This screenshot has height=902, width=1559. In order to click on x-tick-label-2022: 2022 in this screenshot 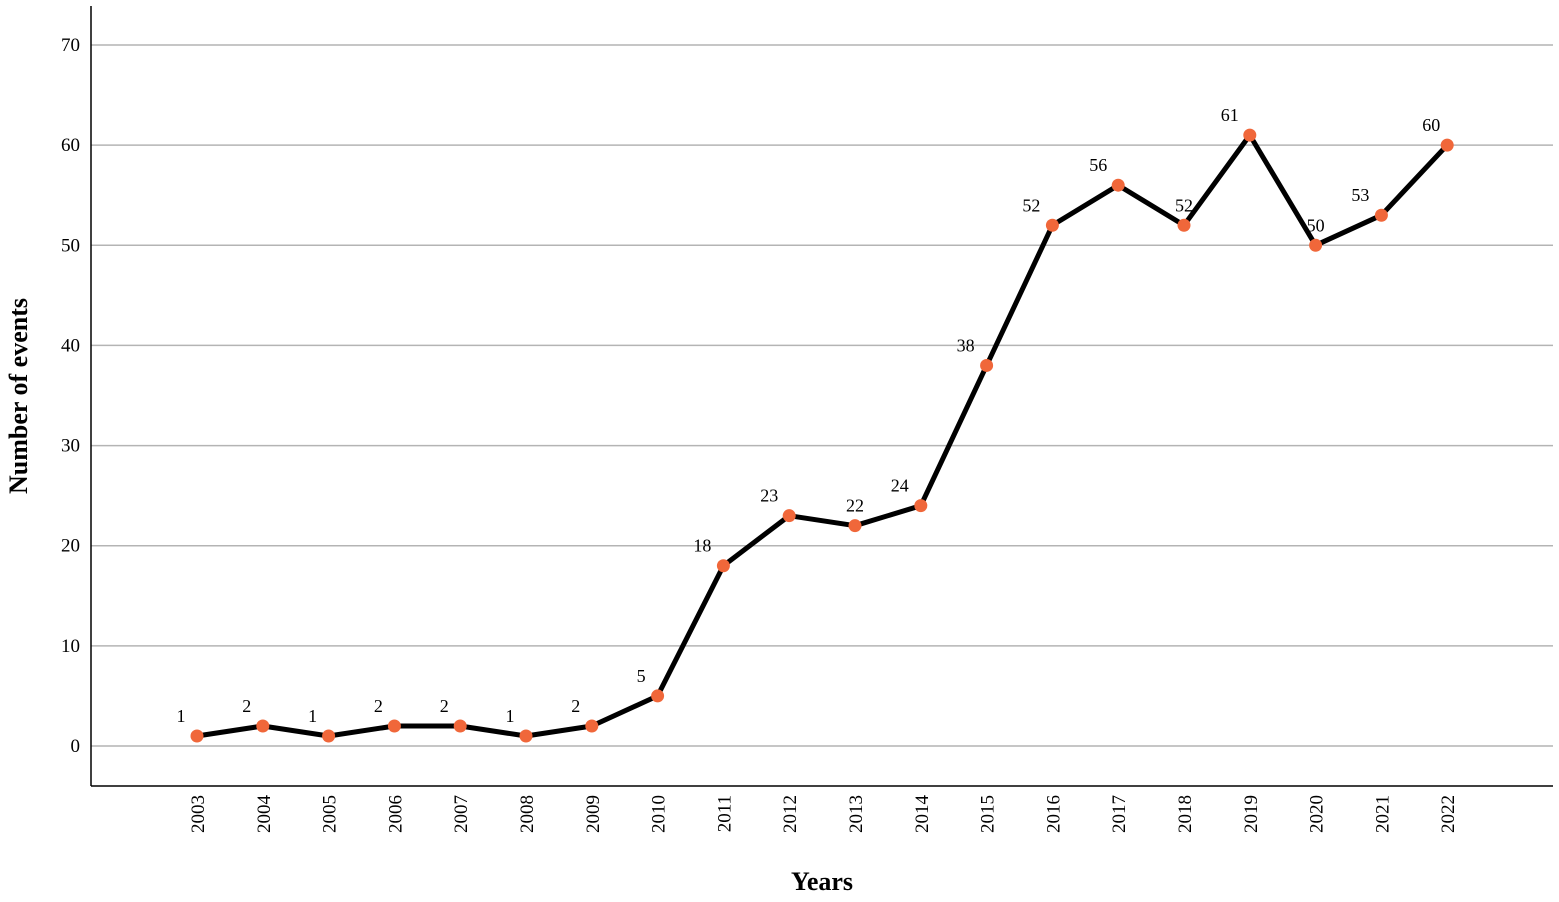, I will do `click(1448, 814)`.